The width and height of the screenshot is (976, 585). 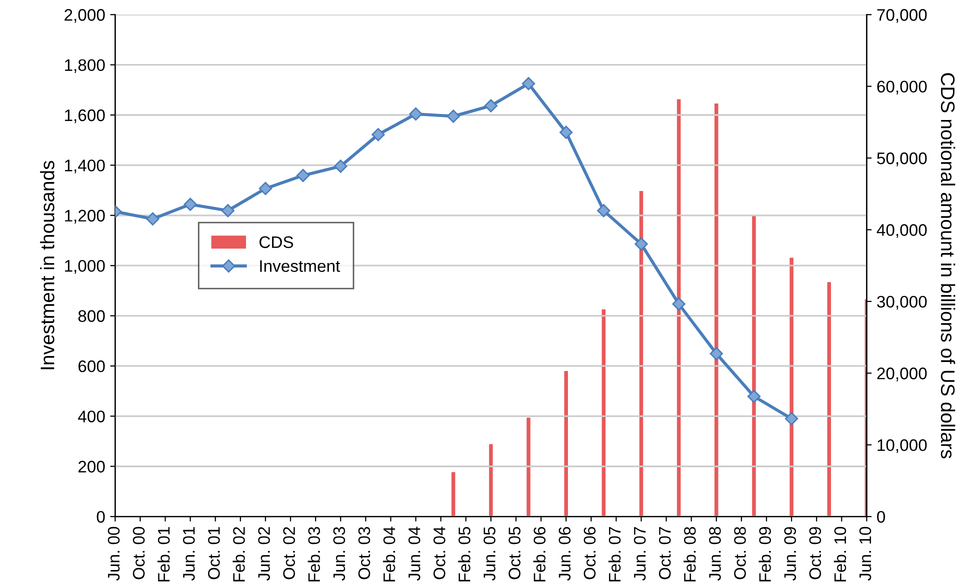 I want to click on x-tick-label: Jun. 08, so click(x=715, y=554).